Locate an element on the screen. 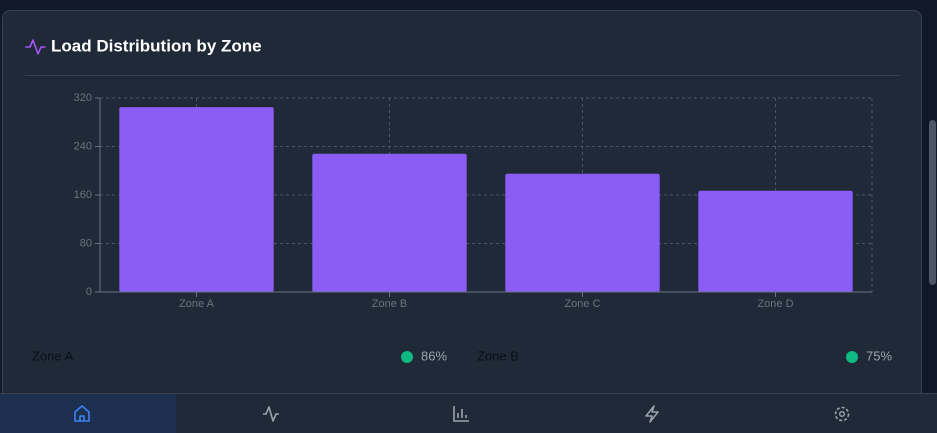 This screenshot has width=937, height=433. status-name: Zone A is located at coordinates (53, 355).